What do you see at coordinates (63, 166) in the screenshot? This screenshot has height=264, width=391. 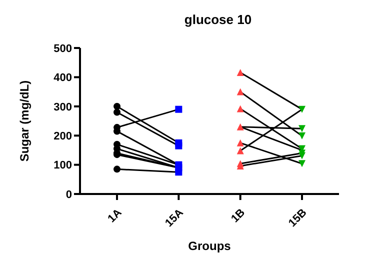 I see `y-tick-label: 100` at bounding box center [63, 166].